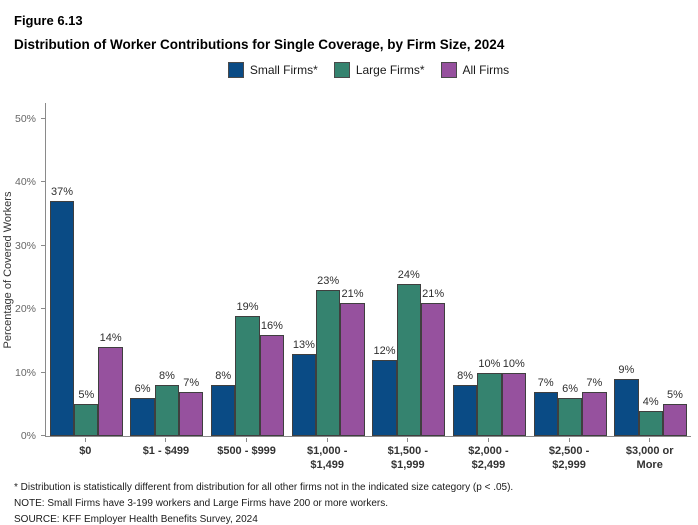 The image size is (698, 525). I want to click on bar-group: 13% 23% 21%, so click(328, 269).